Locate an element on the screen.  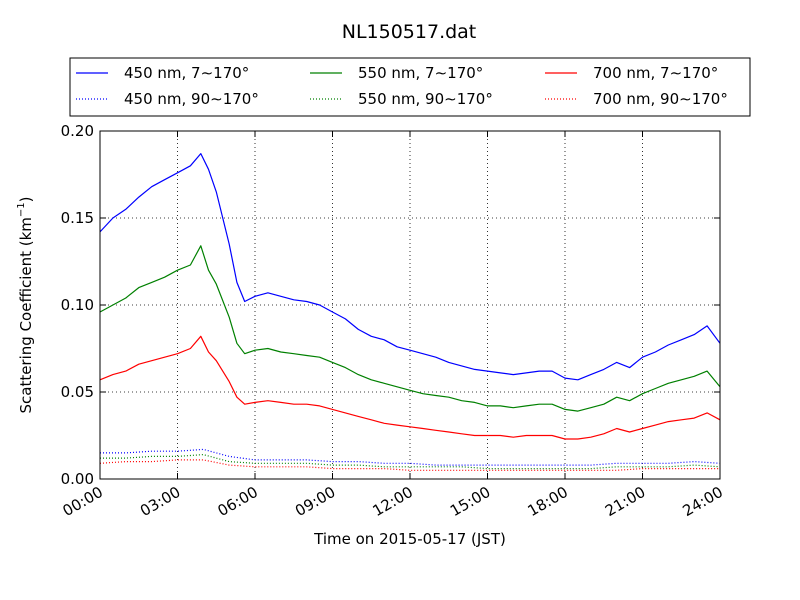
y-tick-labels: 0.00 0.05 0.10 0.15 0.20 is located at coordinates (77, 305).